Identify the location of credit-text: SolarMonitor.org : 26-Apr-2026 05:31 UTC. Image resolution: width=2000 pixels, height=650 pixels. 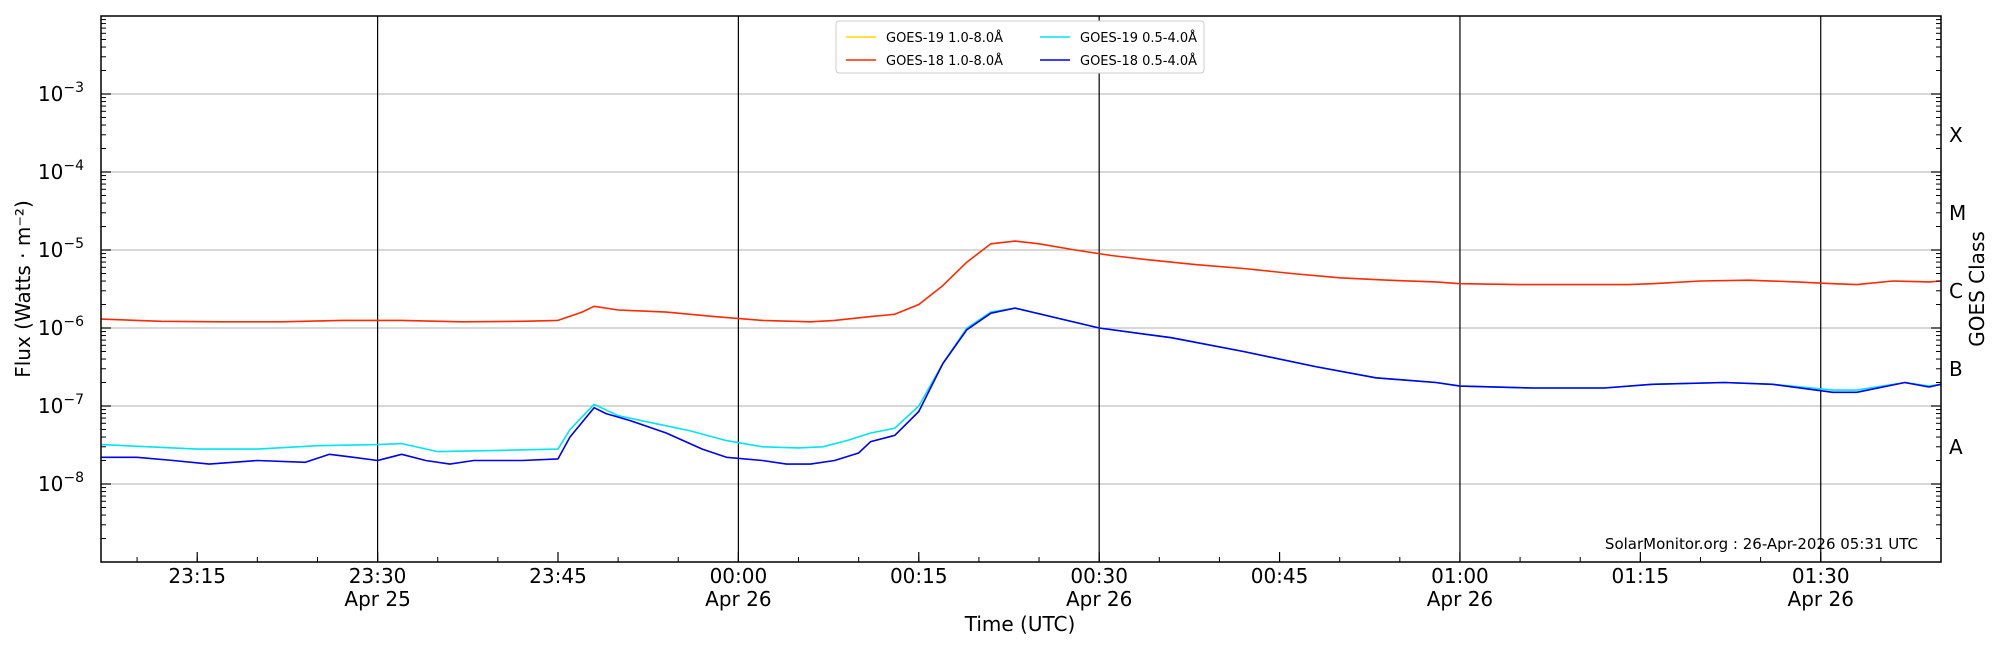
(1761, 544).